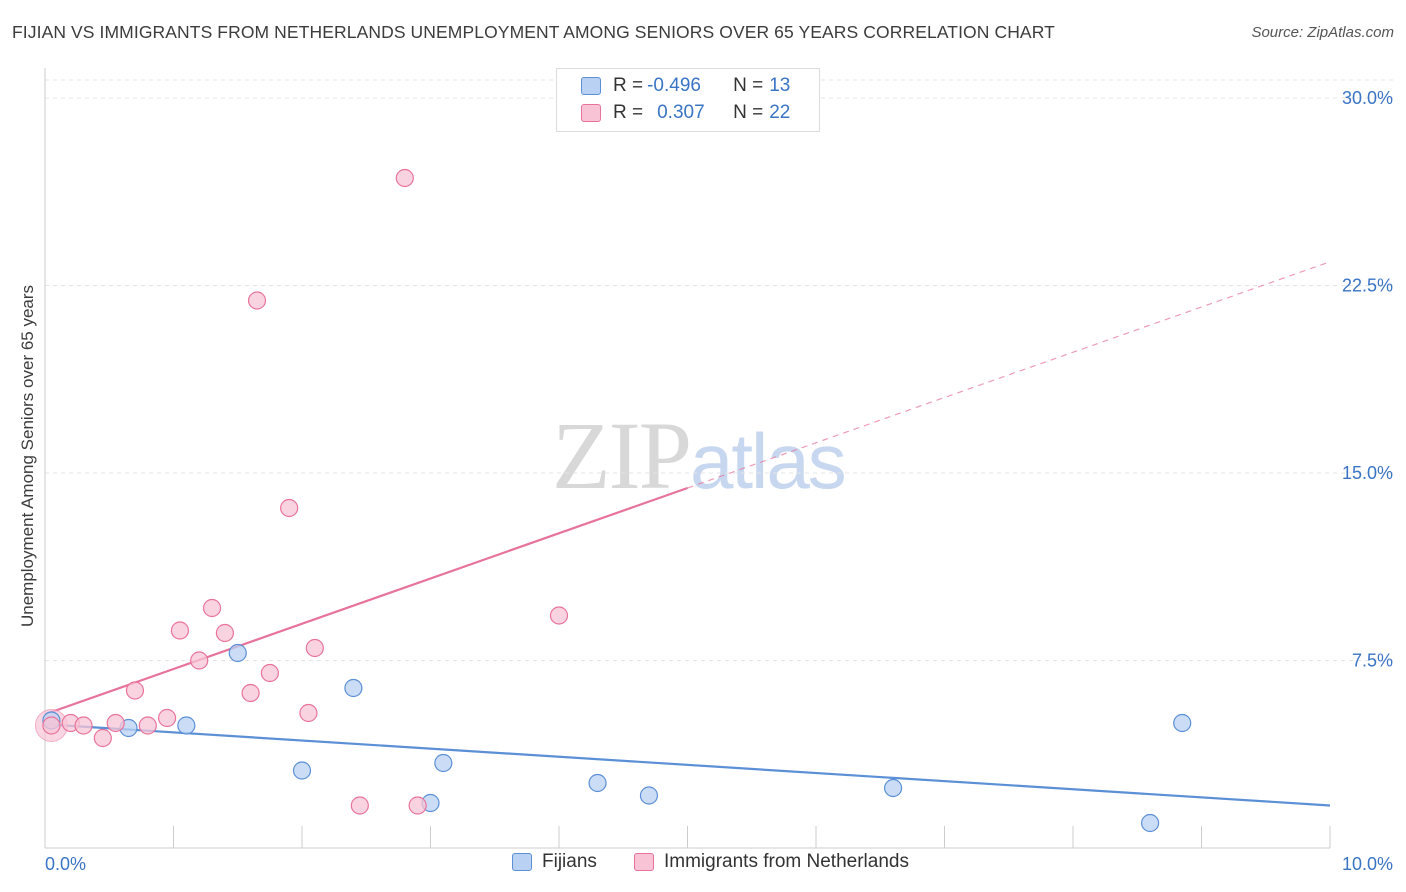 The height and width of the screenshot is (892, 1406). Describe the element at coordinates (674, 85) in the screenshot. I see `legend-r-value: -0.496` at that location.